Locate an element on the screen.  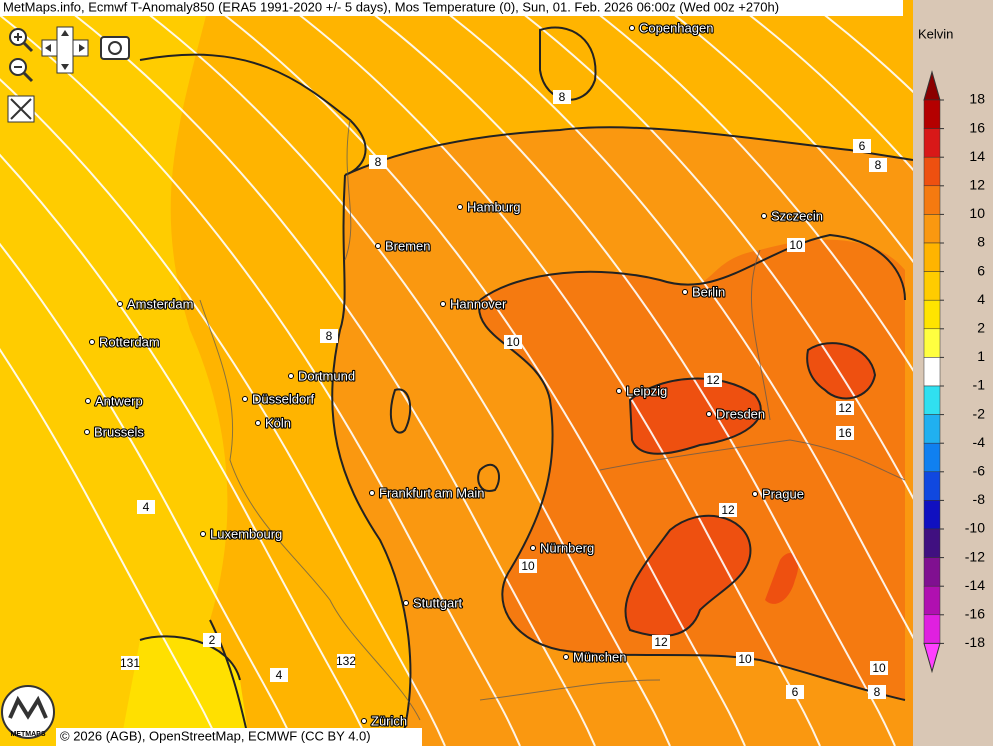
city-label: Zürich is located at coordinates (389, 720).